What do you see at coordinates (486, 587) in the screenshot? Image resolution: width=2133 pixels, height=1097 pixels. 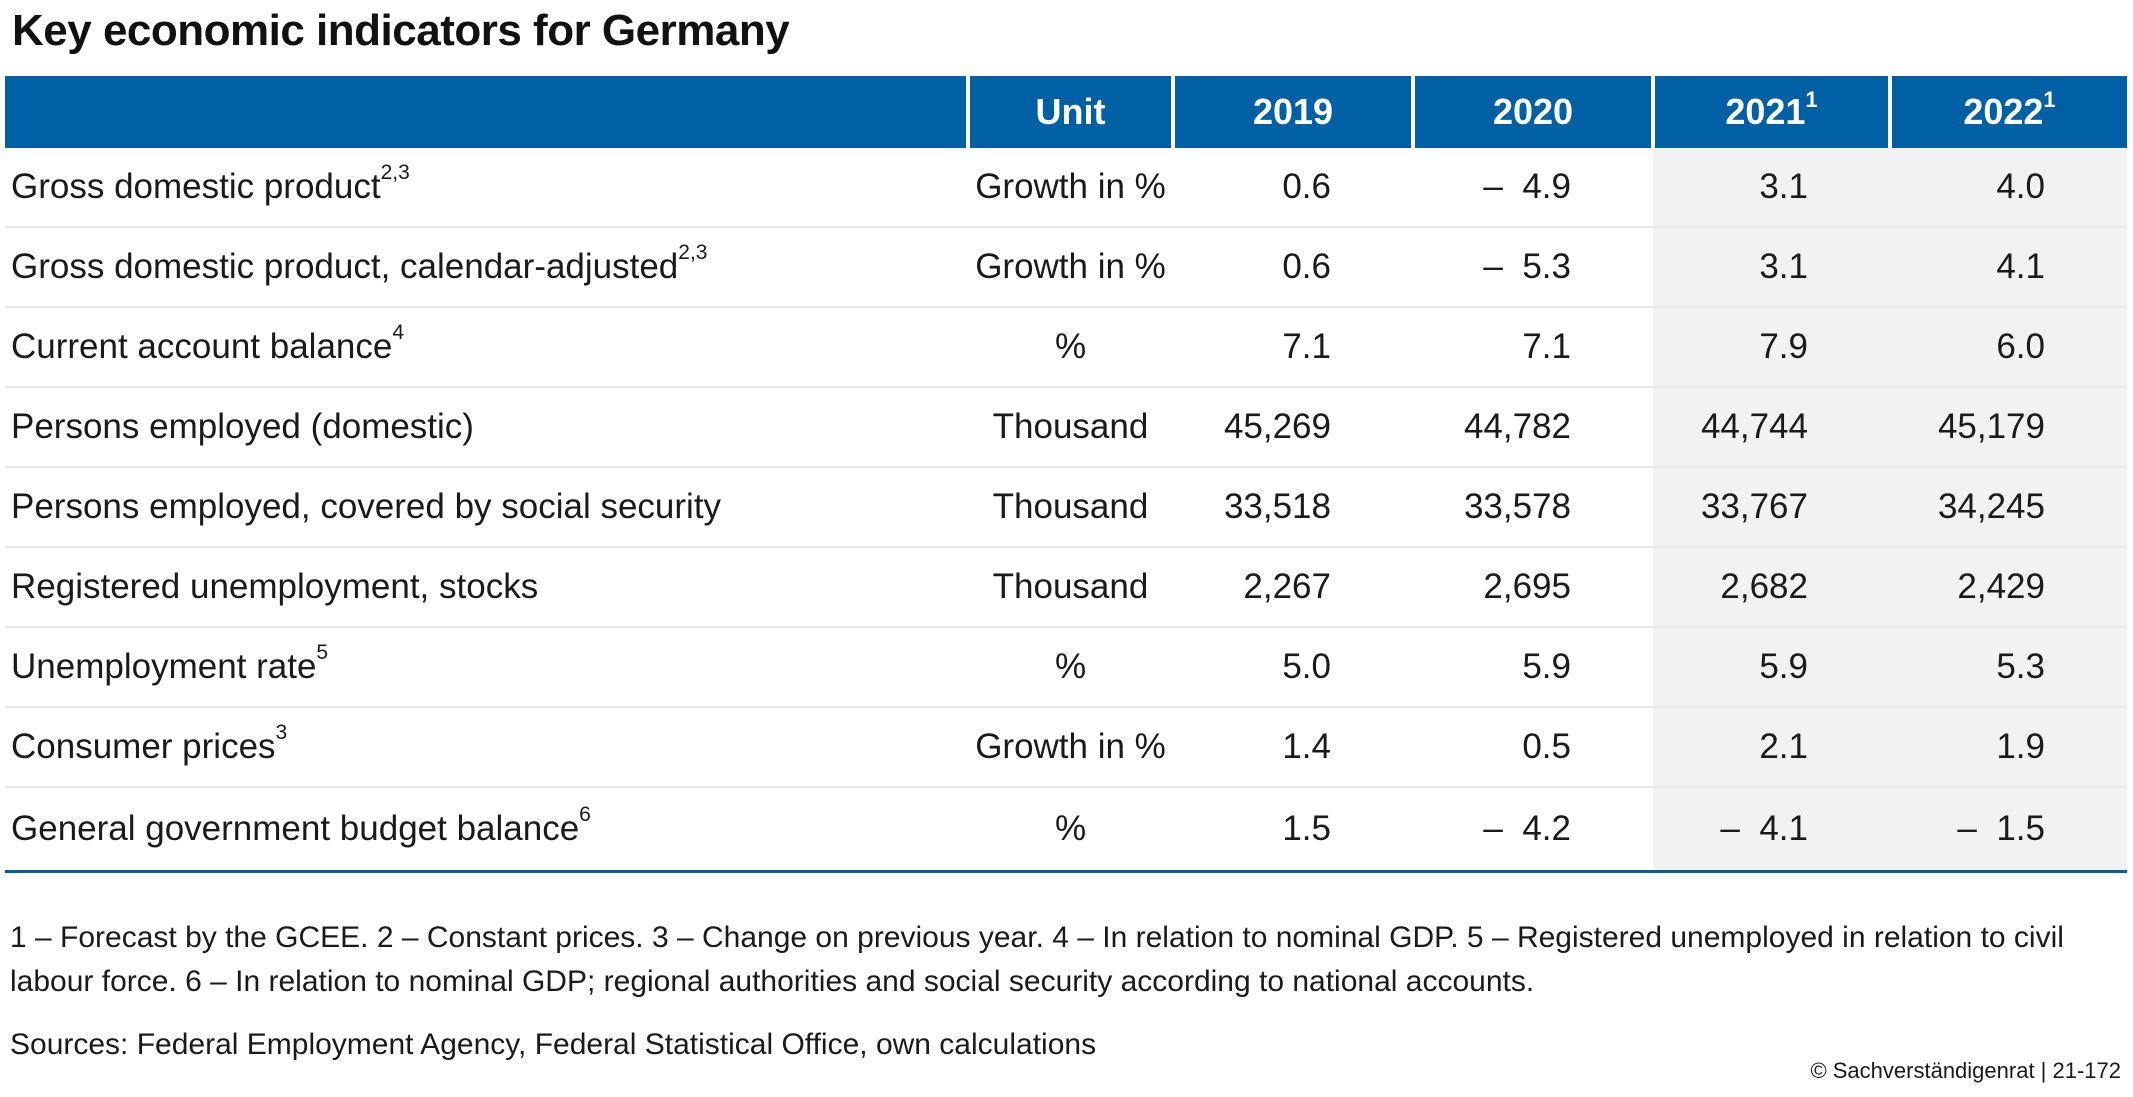 I see `row-label: Registered unemployment, stocks` at bounding box center [486, 587].